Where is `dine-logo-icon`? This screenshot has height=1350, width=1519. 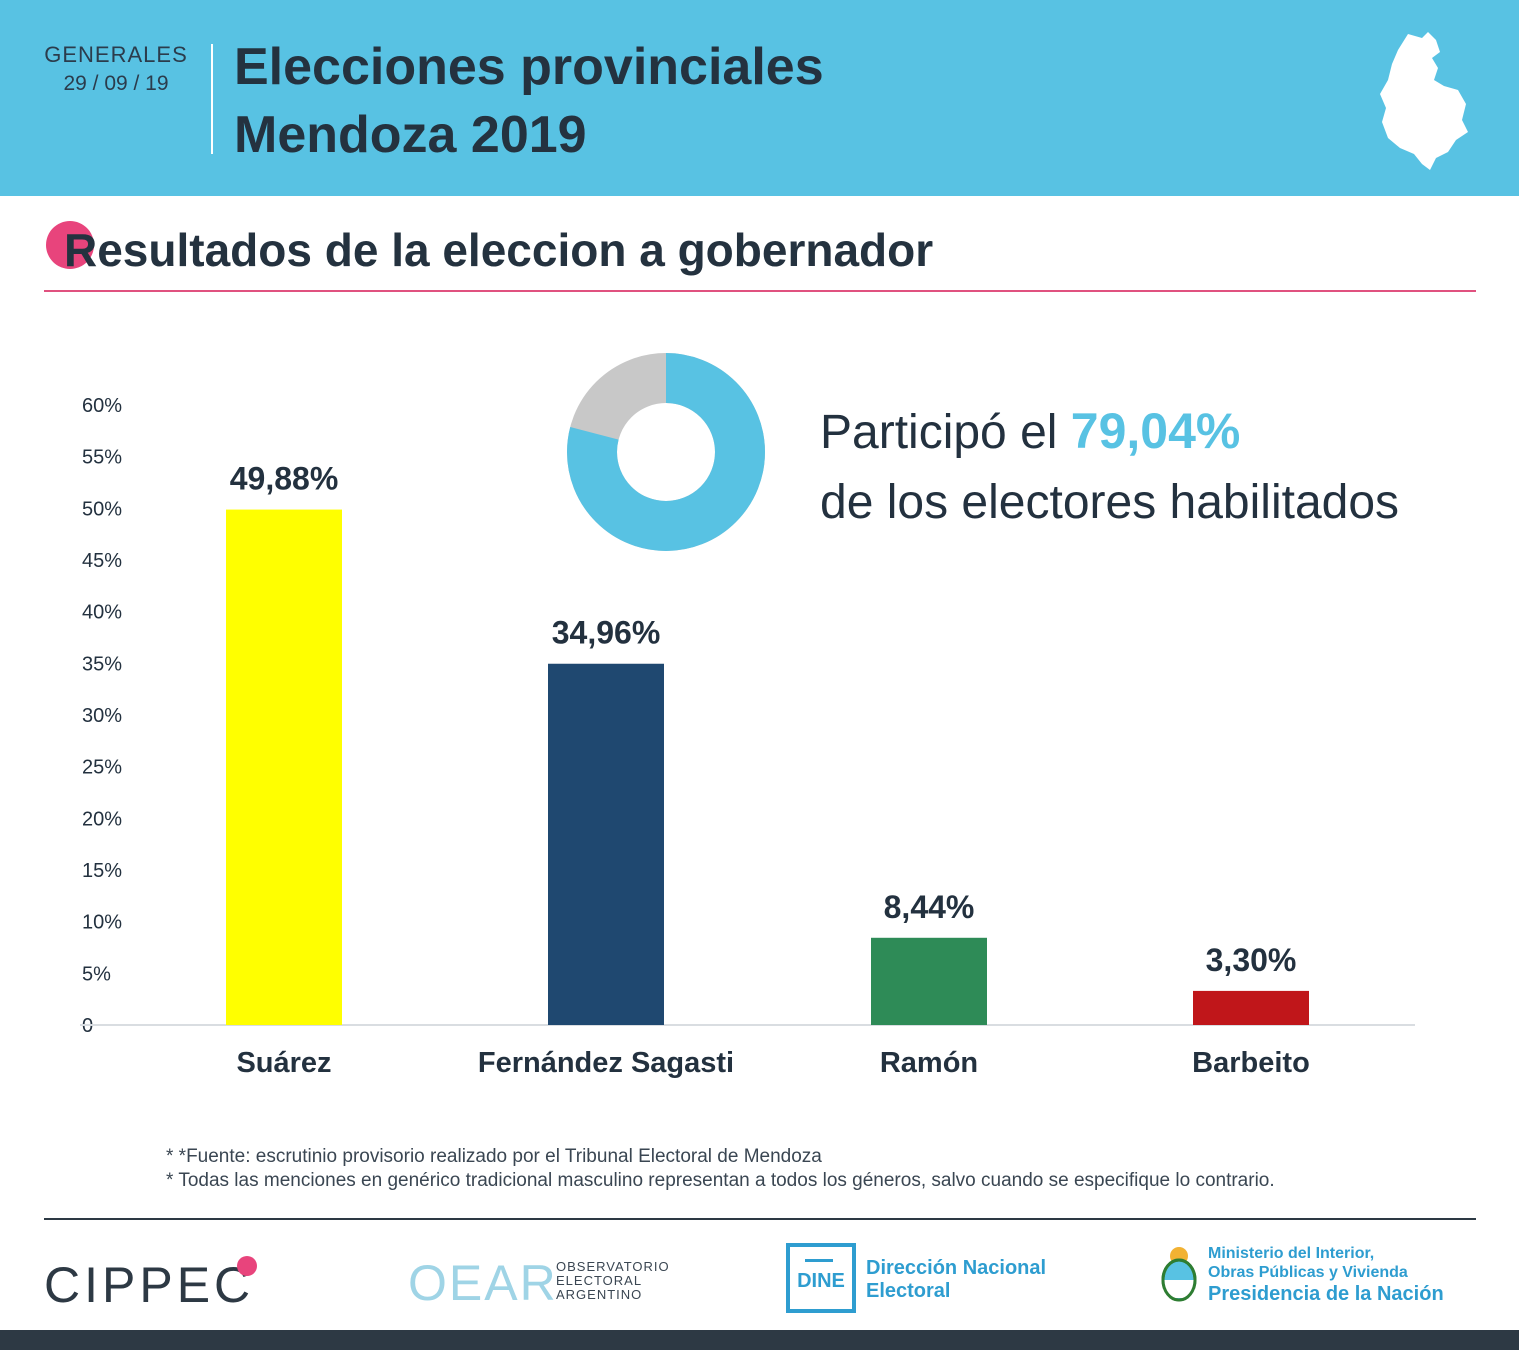 dine-logo-icon is located at coordinates (821, 1278).